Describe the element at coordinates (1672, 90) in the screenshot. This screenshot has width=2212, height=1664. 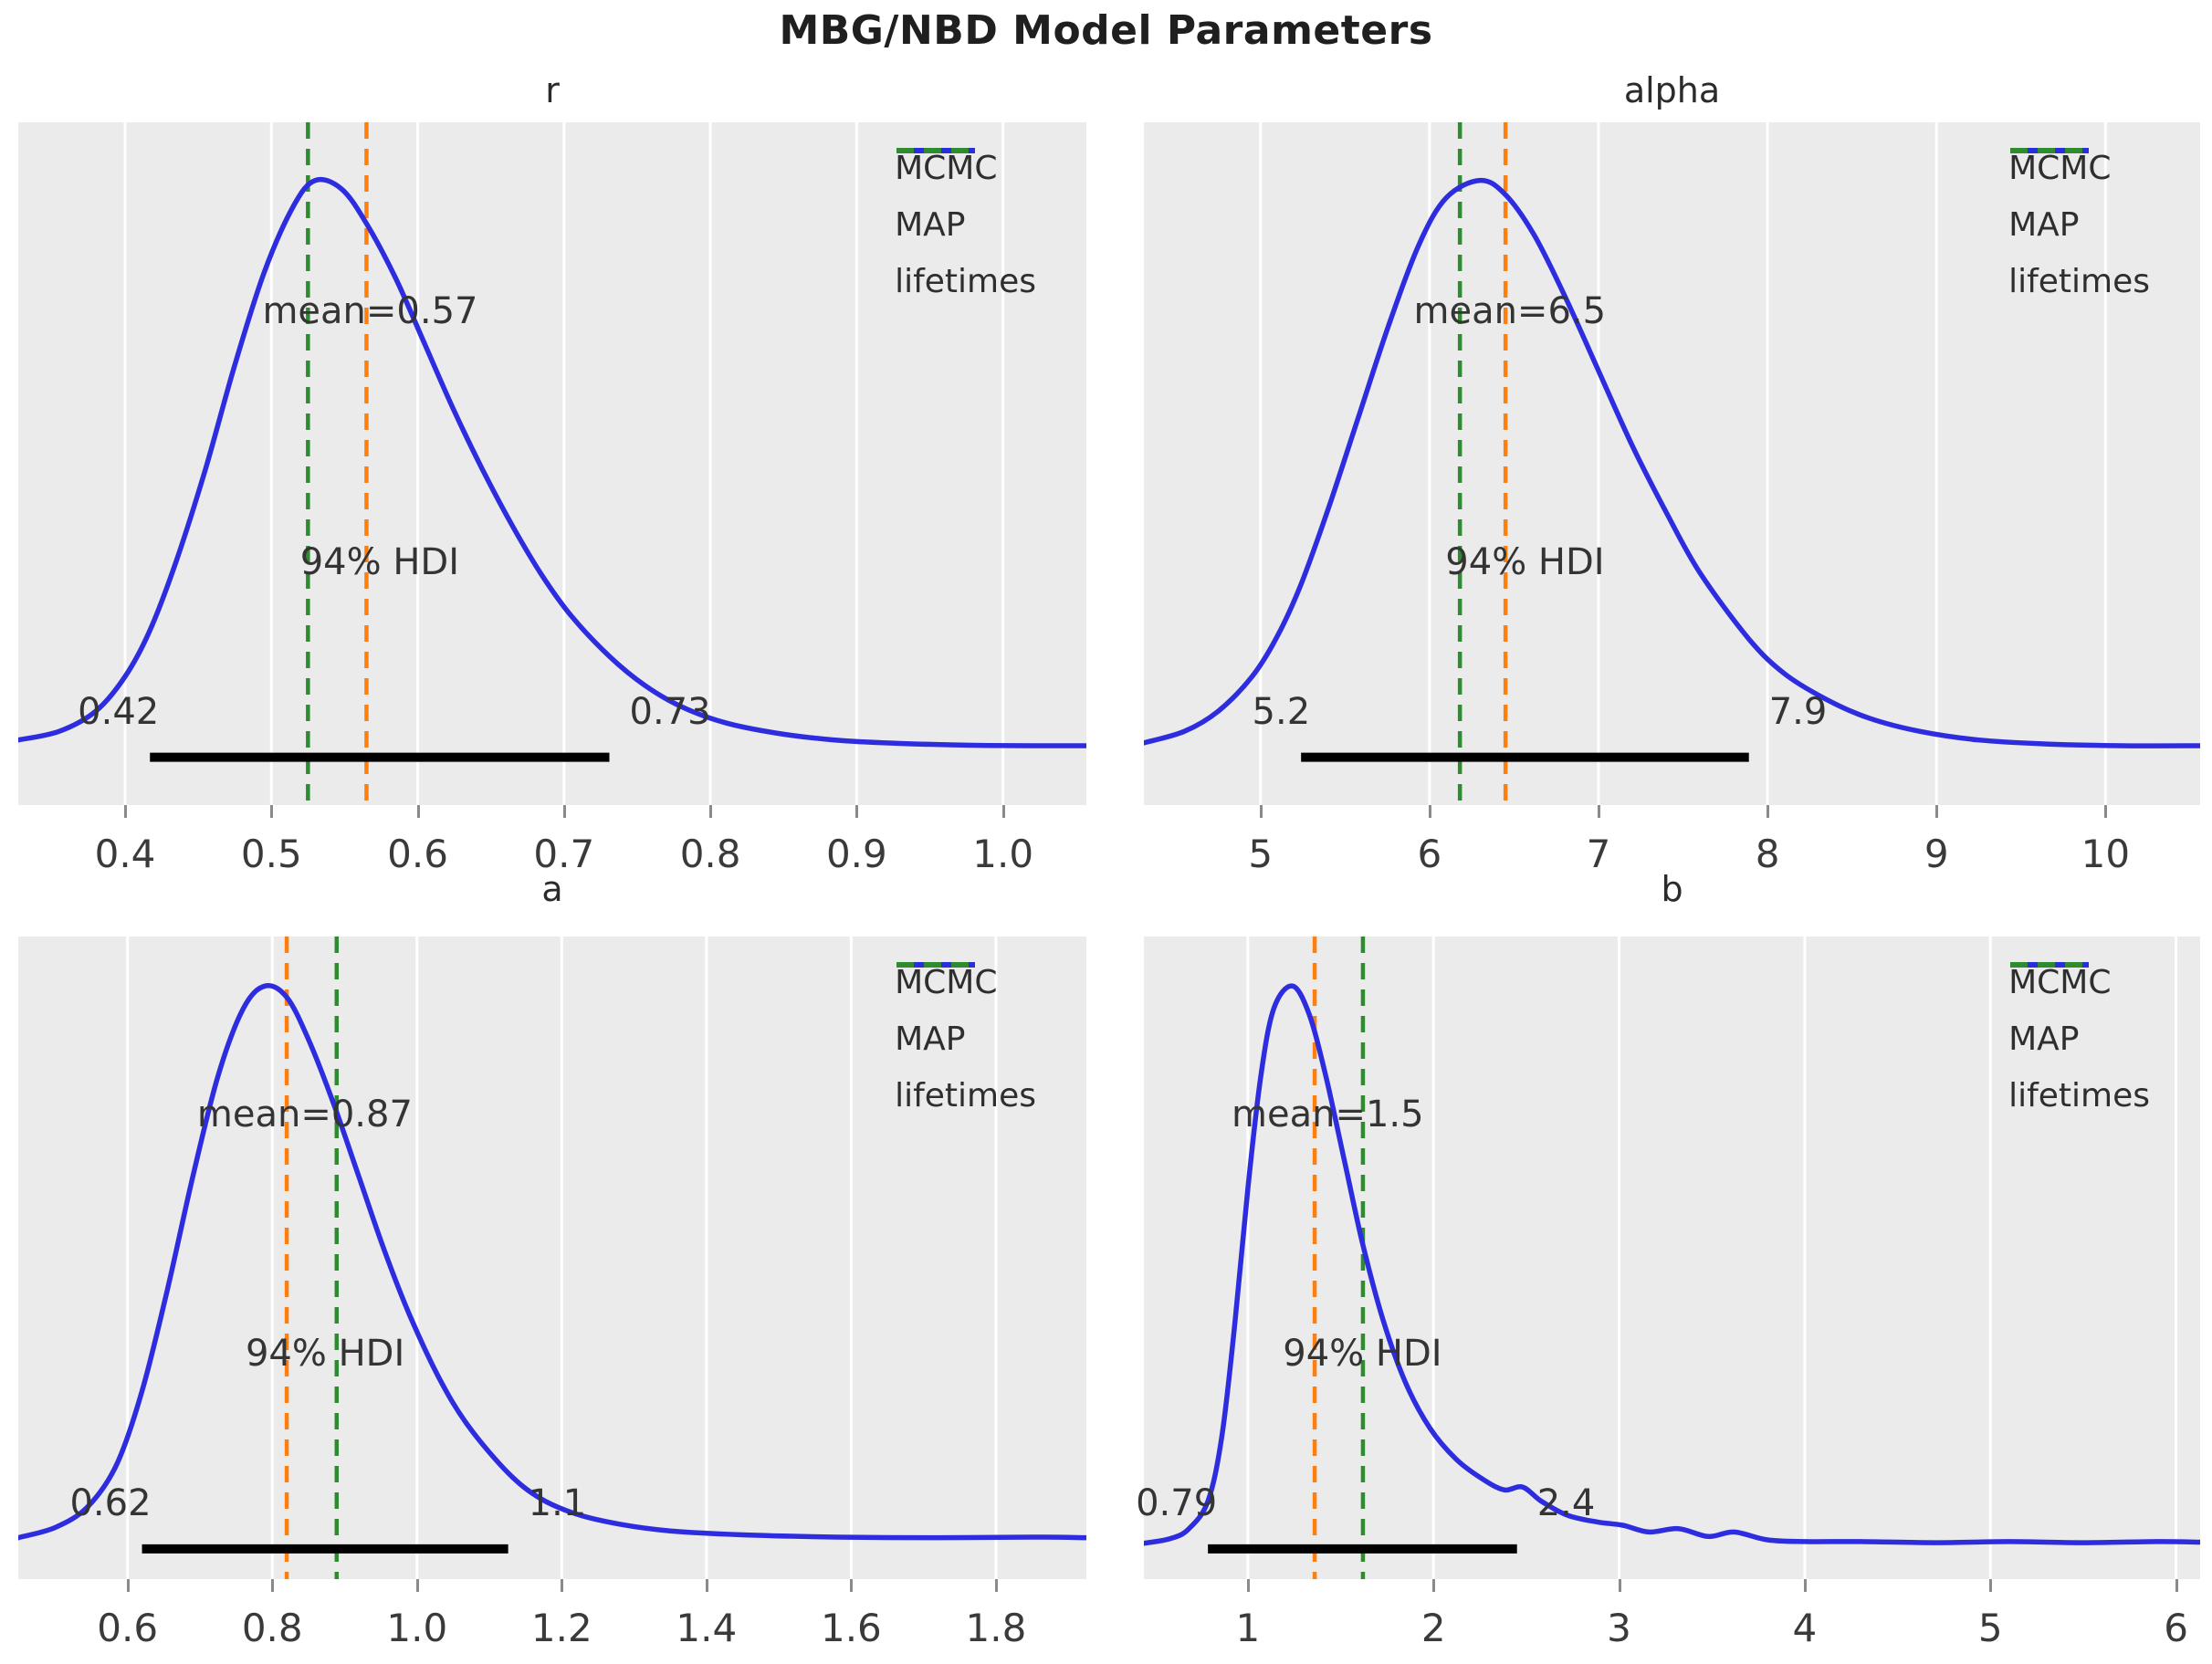
I see `subplot-title-alpha: alpha` at that location.